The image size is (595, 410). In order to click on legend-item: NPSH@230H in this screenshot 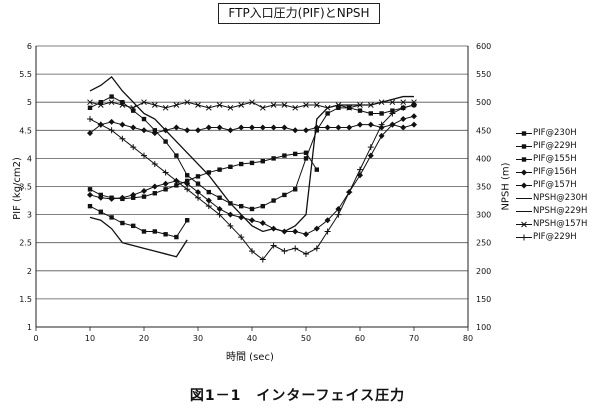, I will do `click(551, 198)`.